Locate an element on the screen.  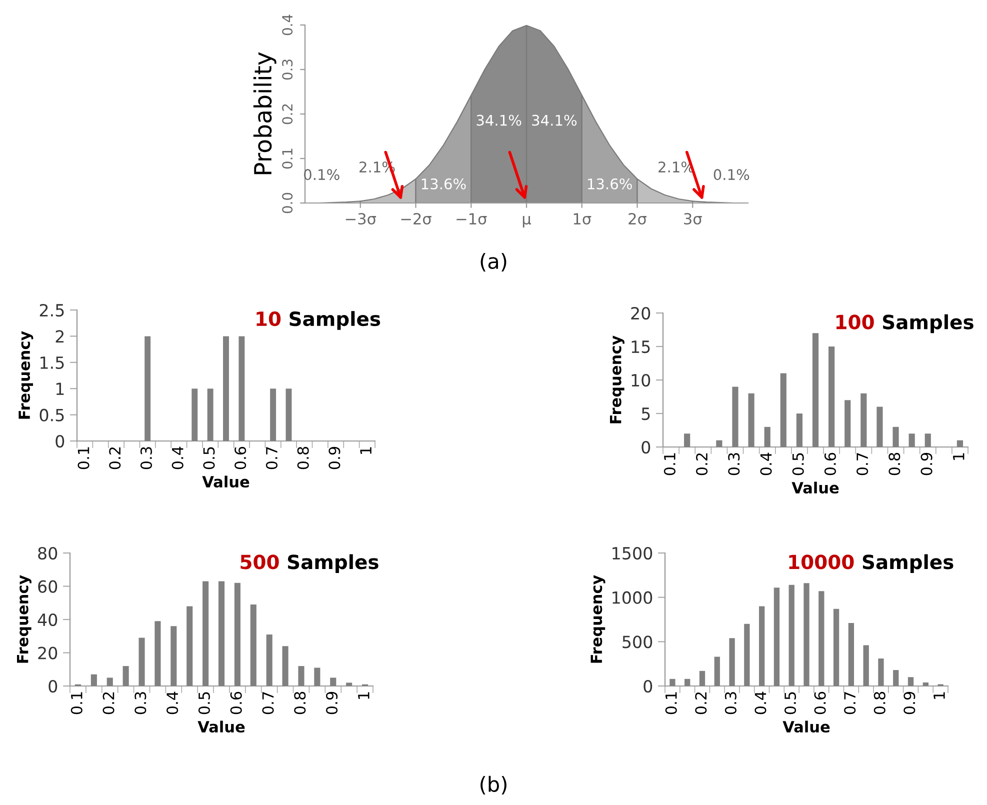
x-tick-label: 3σ is located at coordinates (693, 218).